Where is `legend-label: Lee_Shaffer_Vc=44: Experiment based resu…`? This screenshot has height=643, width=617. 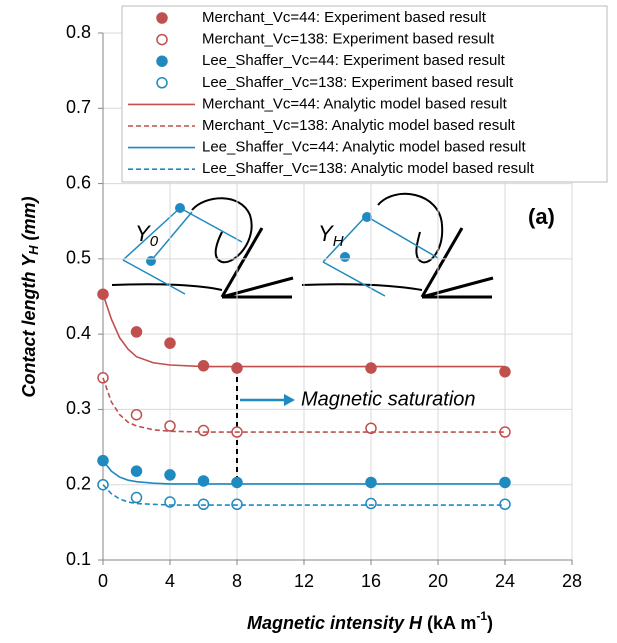
legend-label: Lee_Shaffer_Vc=44: Experiment based resu… is located at coordinates (354, 60).